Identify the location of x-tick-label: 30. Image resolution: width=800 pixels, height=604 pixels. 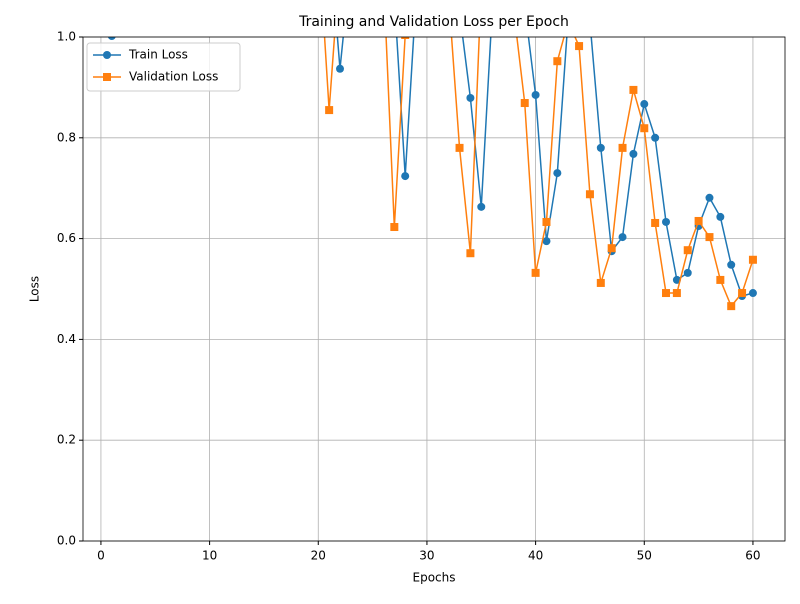
(426, 556).